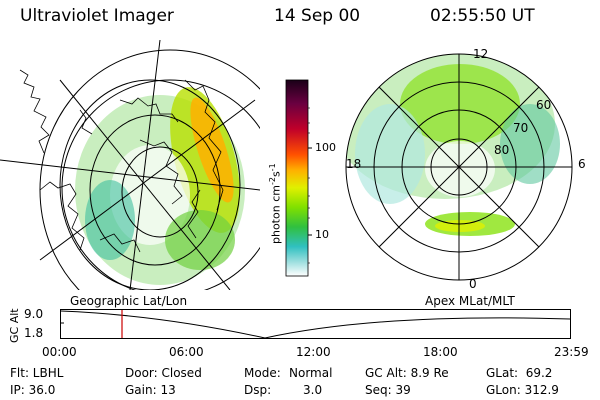 The image size is (600, 400). What do you see at coordinates (262, 373) in the screenshot?
I see `mode-label: Mode:` at bounding box center [262, 373].